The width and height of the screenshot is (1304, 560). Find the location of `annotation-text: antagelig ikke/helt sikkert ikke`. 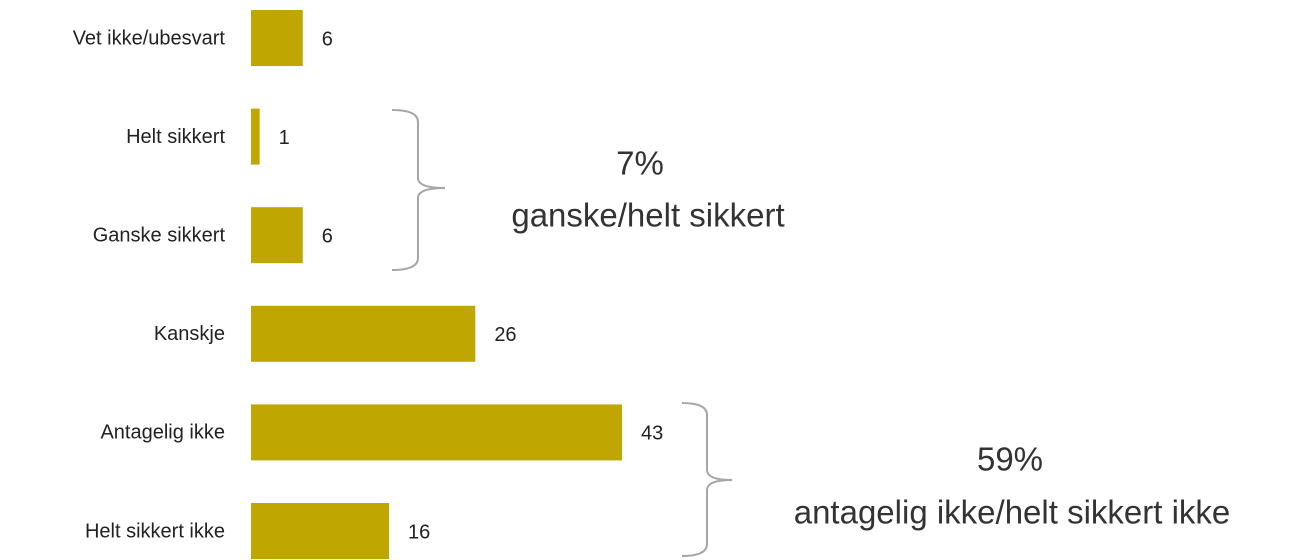

annotation-text: antagelig ikke/helt sikkert ikke is located at coordinates (1012, 512).